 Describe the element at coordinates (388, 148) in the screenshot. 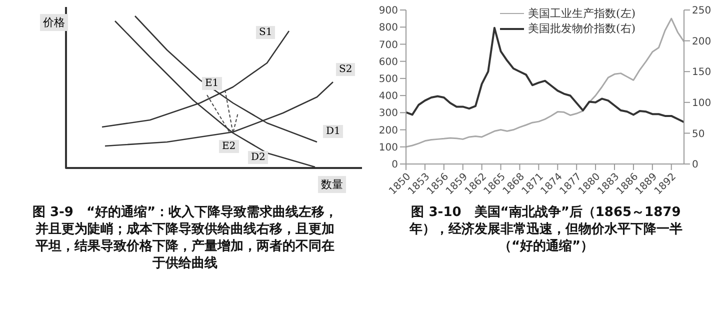

I see `y-tick-label: 100` at that location.